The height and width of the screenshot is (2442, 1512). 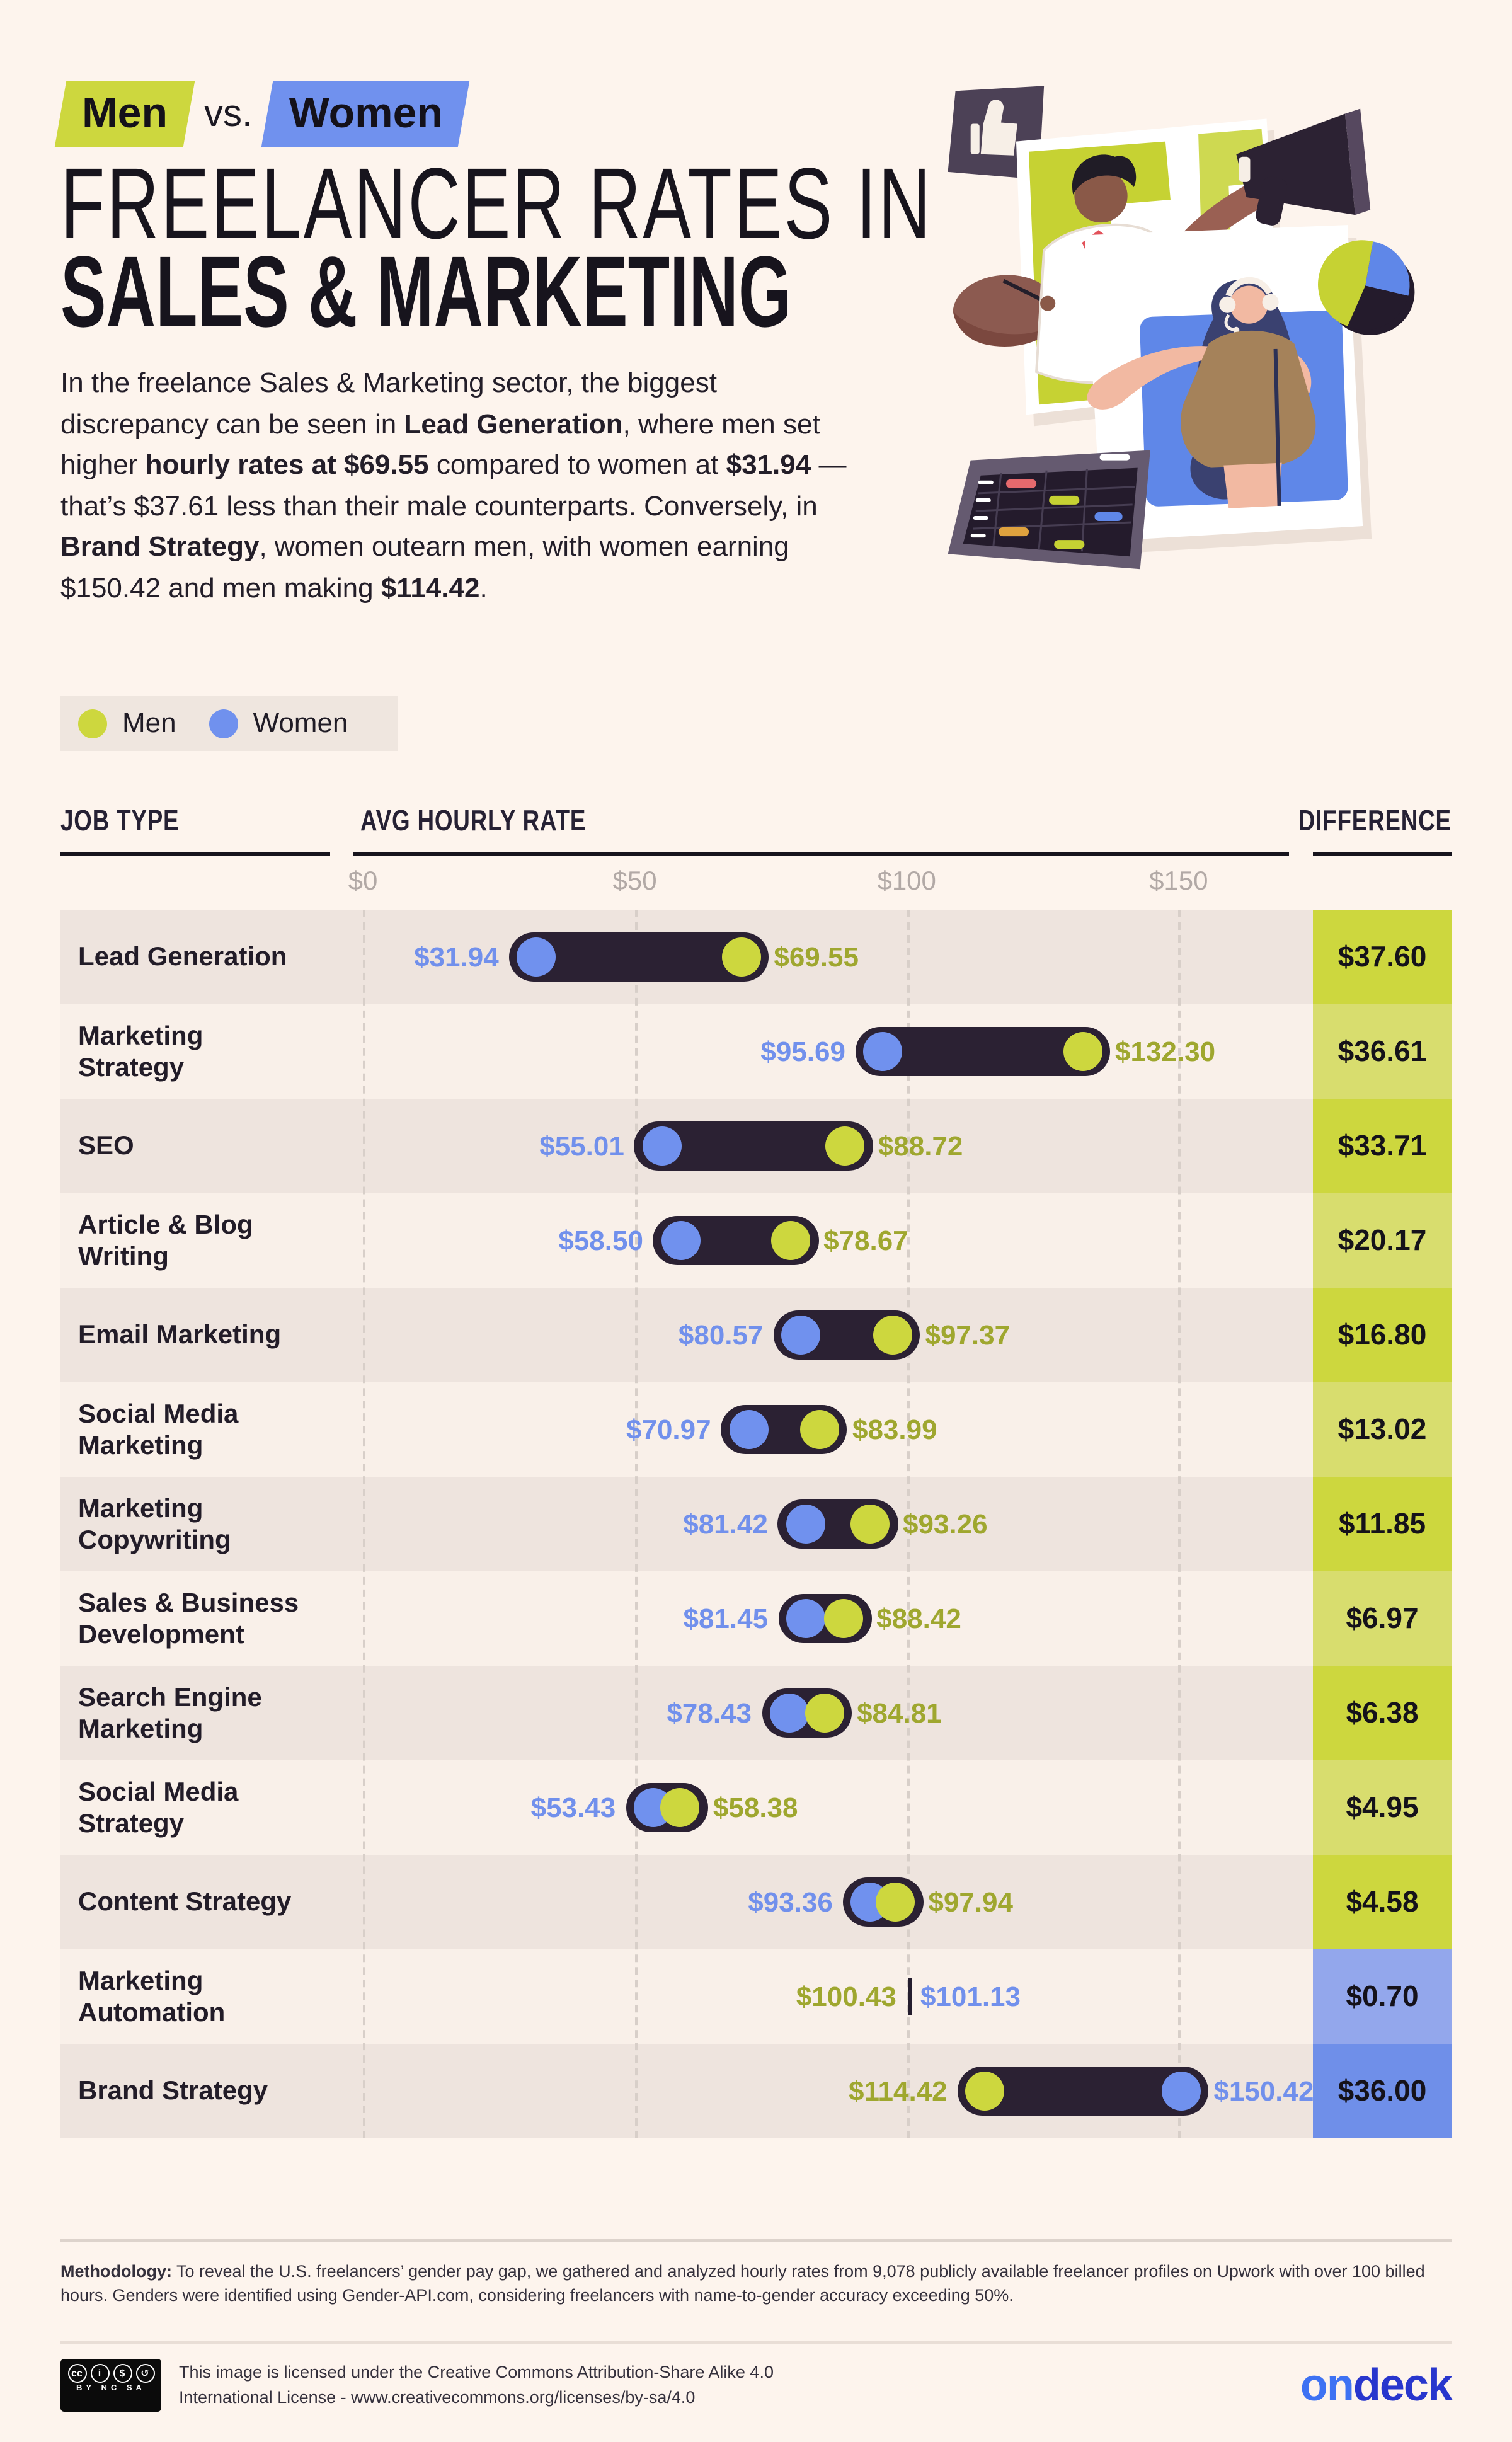 What do you see at coordinates (721, 1334) in the screenshot?
I see `women-rate-label: $80.57` at bounding box center [721, 1334].